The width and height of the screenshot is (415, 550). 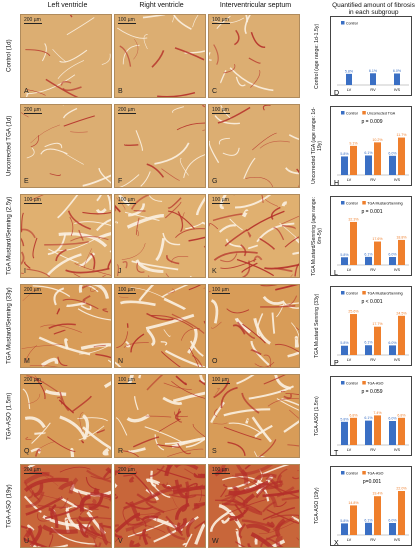 I want to click on p-value: p < 0.001, so click(x=372, y=302).